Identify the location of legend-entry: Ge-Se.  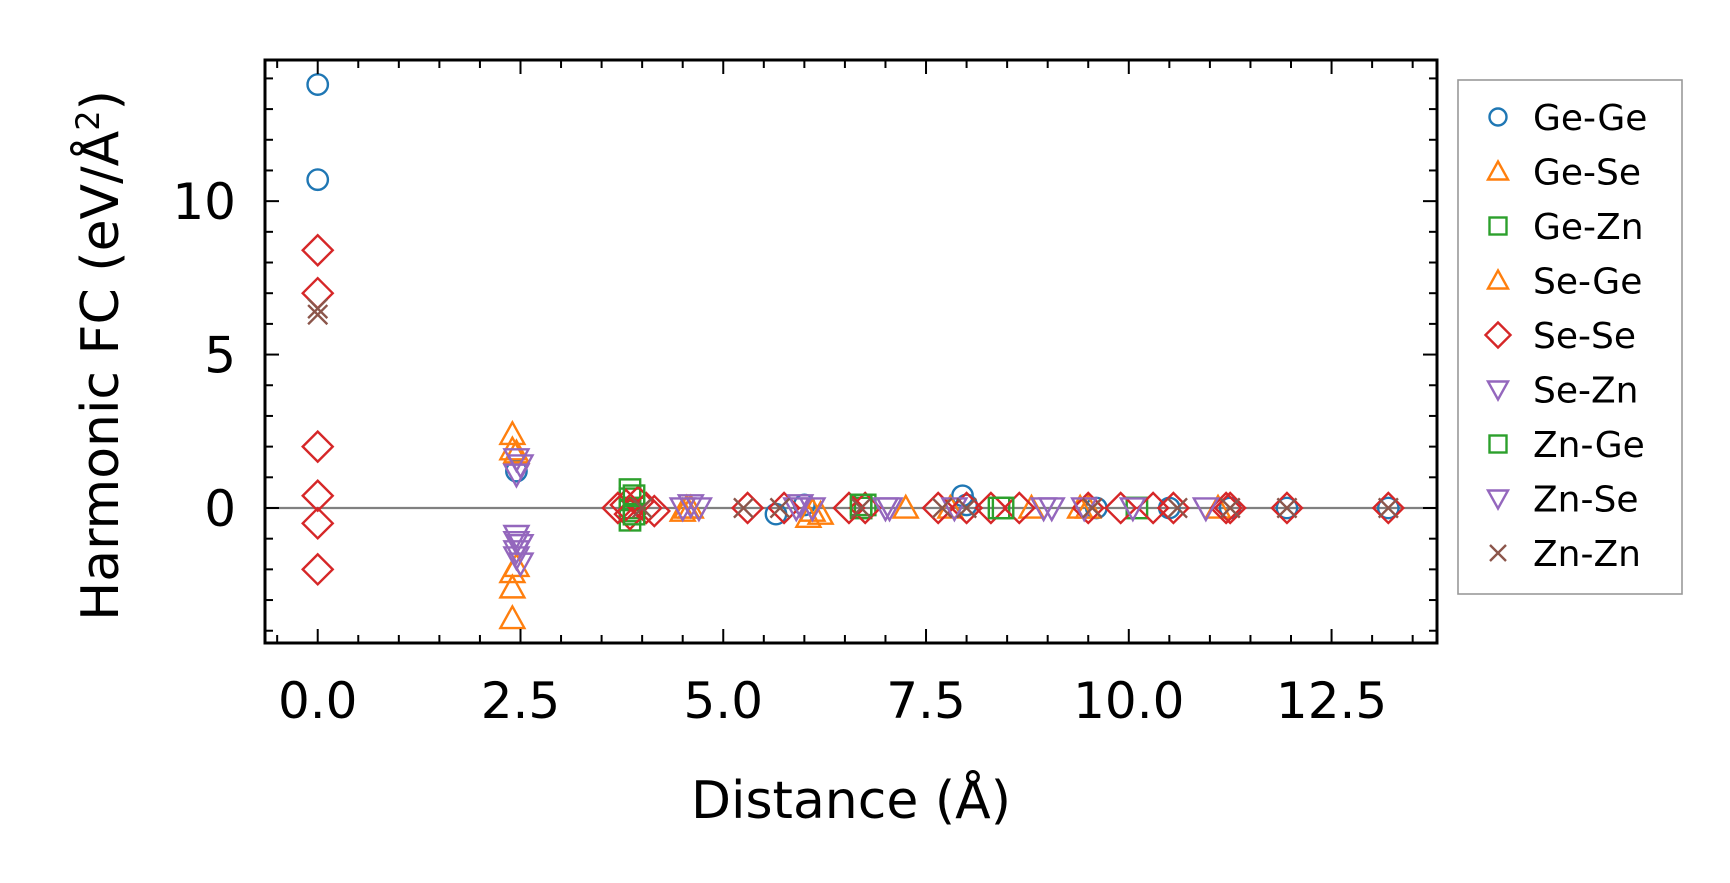
(1563, 173).